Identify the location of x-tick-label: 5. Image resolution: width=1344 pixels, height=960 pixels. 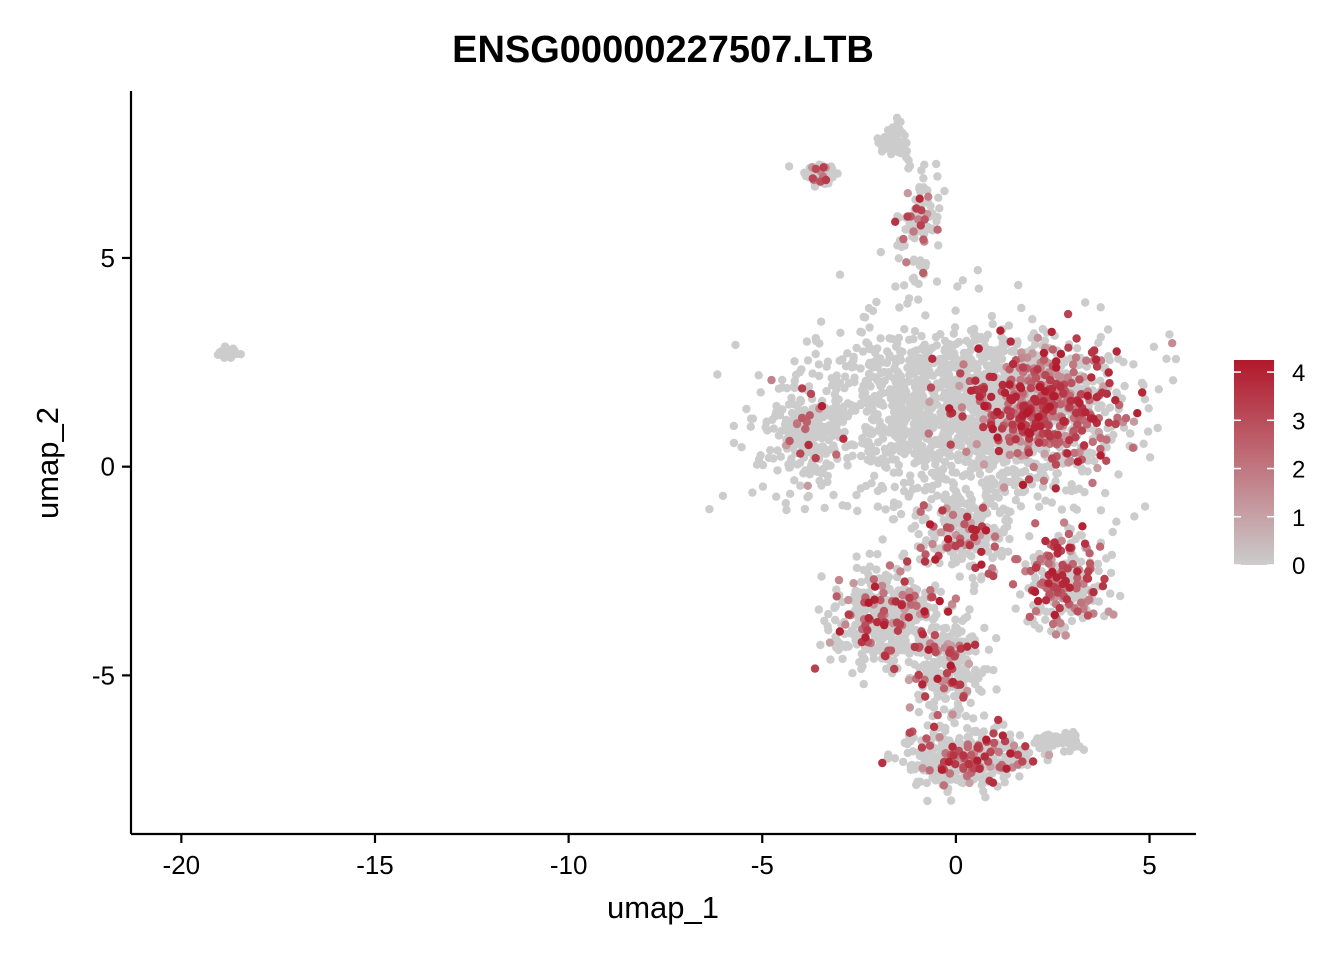
(1149, 865).